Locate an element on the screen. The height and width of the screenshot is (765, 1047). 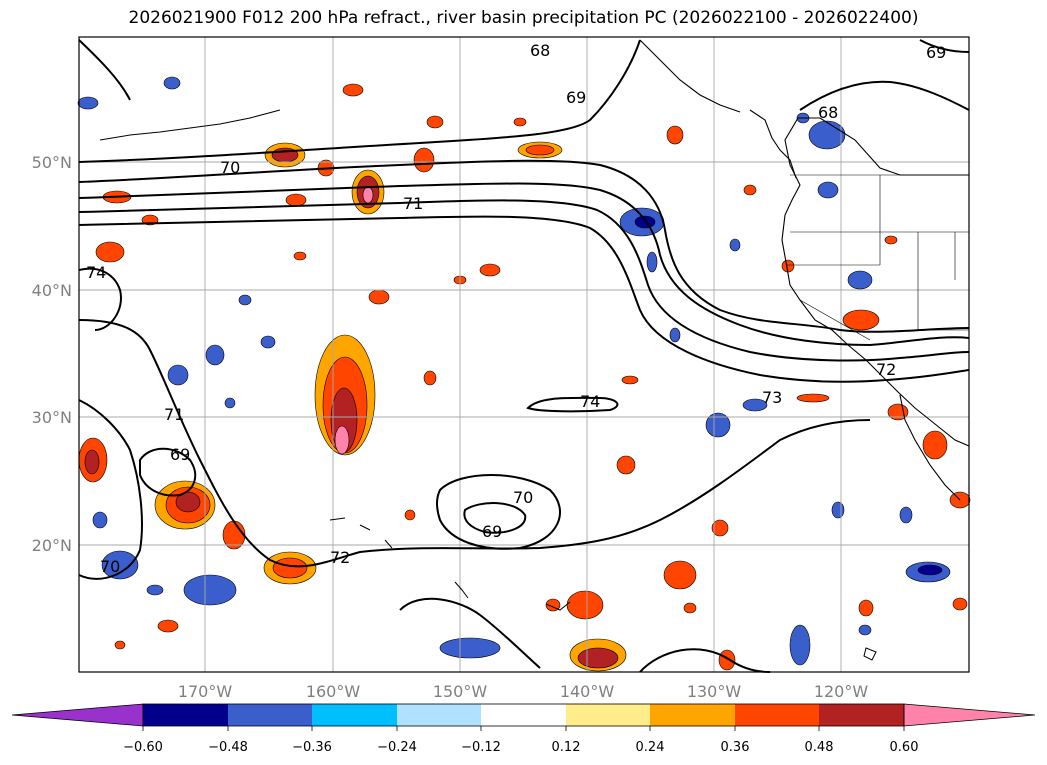
colorbar-ticks is located at coordinates (523, 728).